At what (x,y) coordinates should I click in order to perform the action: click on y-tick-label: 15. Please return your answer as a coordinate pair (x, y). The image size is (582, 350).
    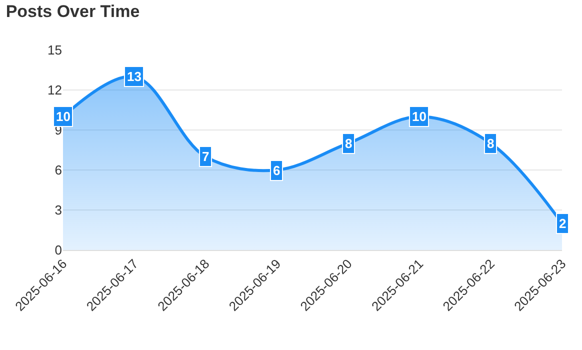
    Looking at the image, I should click on (55, 50).